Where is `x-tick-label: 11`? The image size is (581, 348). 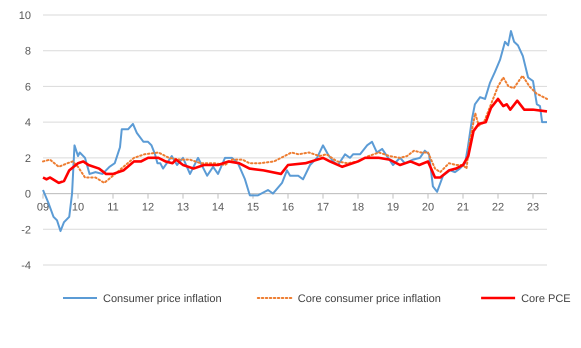
x-tick-label: 11 is located at coordinates (113, 208).